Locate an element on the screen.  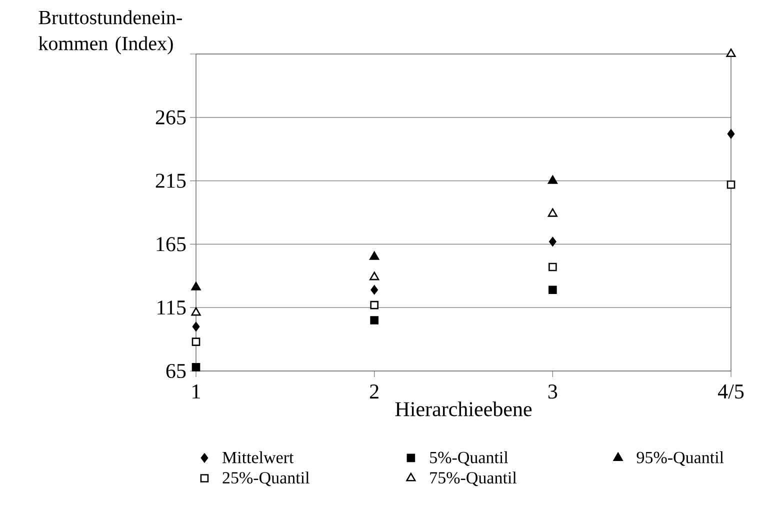
x-axis-title: Hierarchieebene is located at coordinates (463, 409).